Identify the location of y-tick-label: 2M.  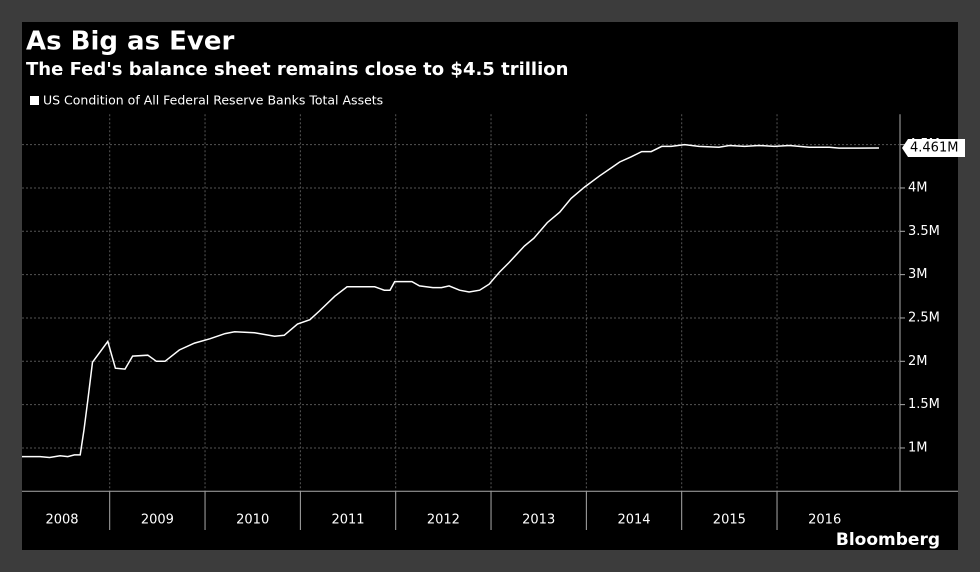
(918, 361).